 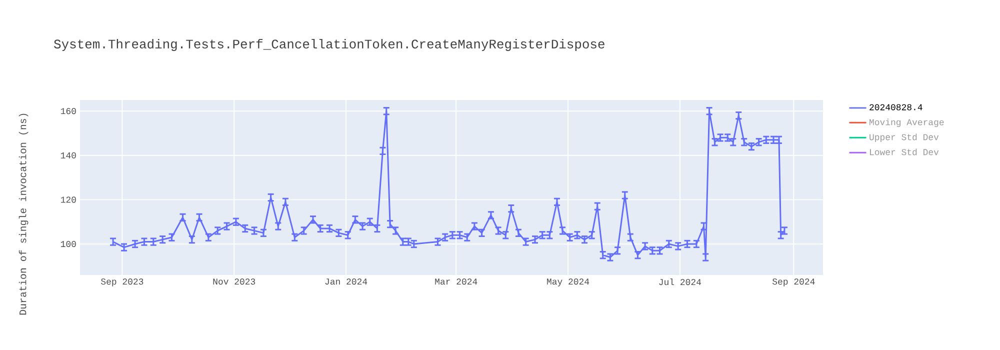 I want to click on legend-label: Upper Std Dev, so click(x=904, y=138).